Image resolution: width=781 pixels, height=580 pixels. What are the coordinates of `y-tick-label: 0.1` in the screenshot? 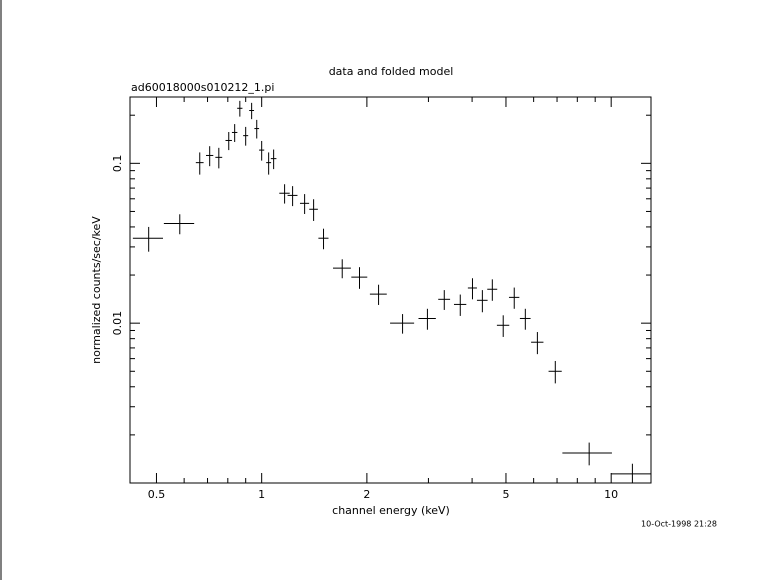 It's located at (117, 164).